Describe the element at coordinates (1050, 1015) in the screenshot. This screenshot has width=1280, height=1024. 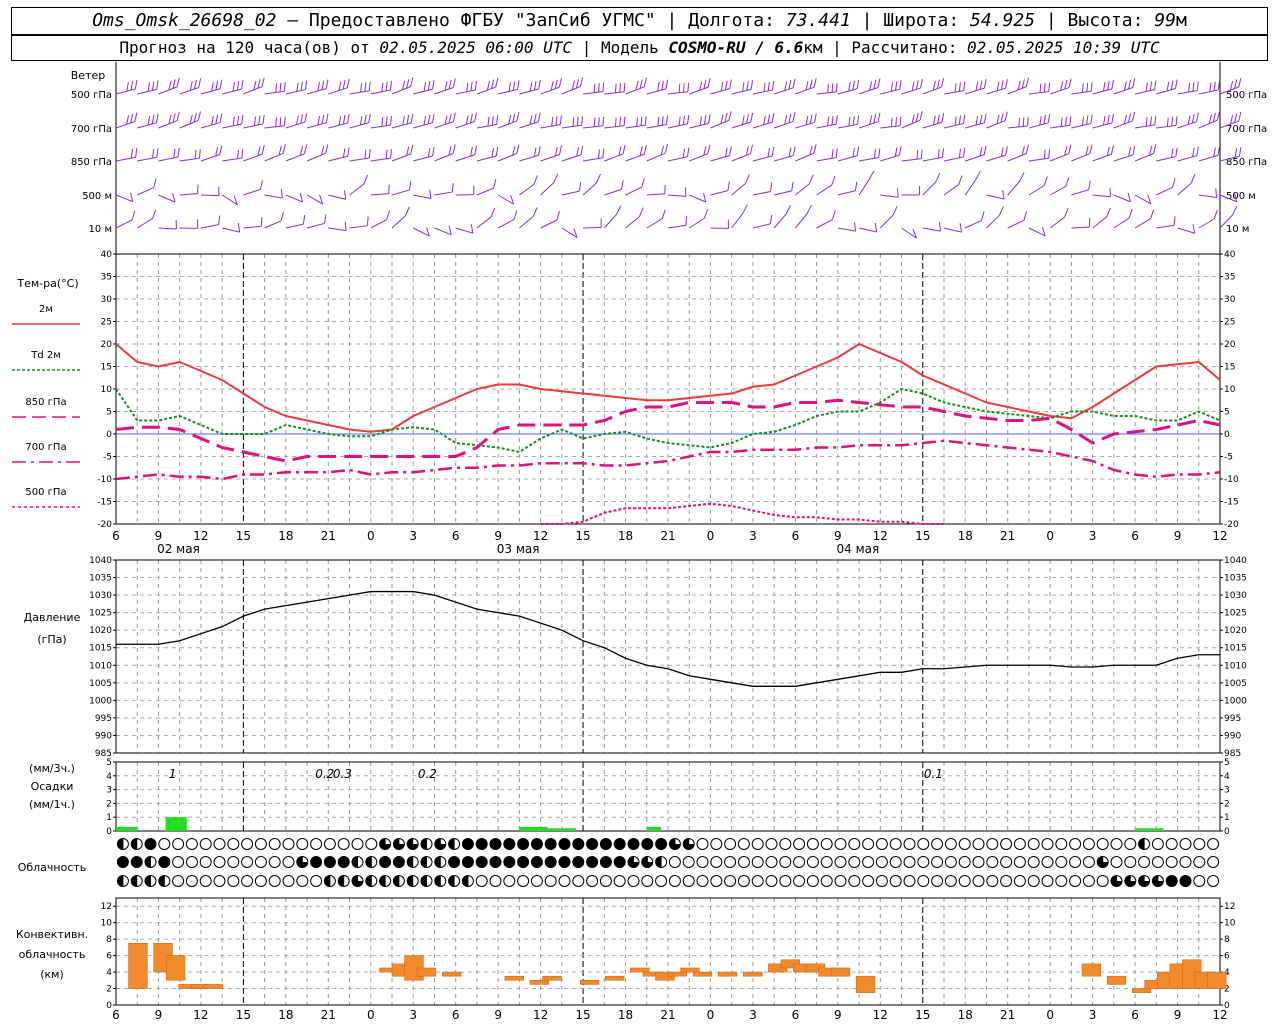
I see `conv-x-tick: 0` at that location.